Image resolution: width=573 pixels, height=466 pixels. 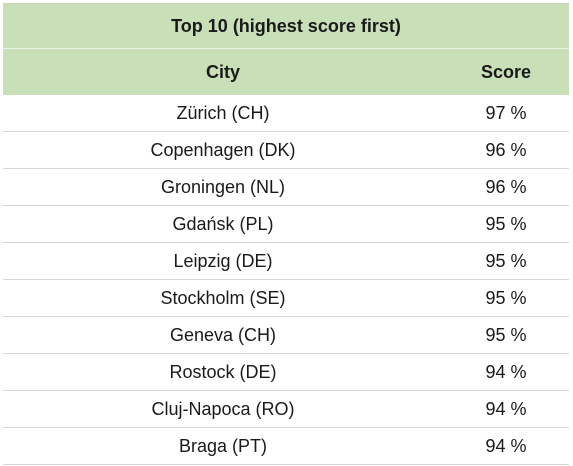 What do you see at coordinates (506, 112) in the screenshot?
I see `score-cell: 97 %` at bounding box center [506, 112].